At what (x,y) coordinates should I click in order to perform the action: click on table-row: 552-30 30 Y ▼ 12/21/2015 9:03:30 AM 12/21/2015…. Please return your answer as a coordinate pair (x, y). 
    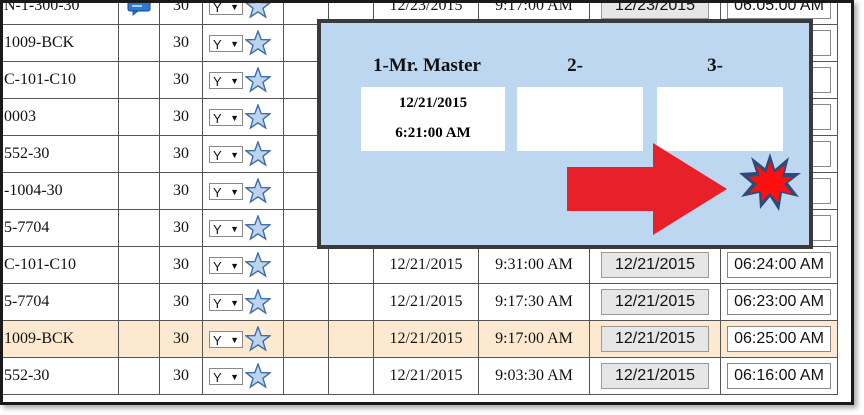
    Looking at the image, I should click on (420, 376).